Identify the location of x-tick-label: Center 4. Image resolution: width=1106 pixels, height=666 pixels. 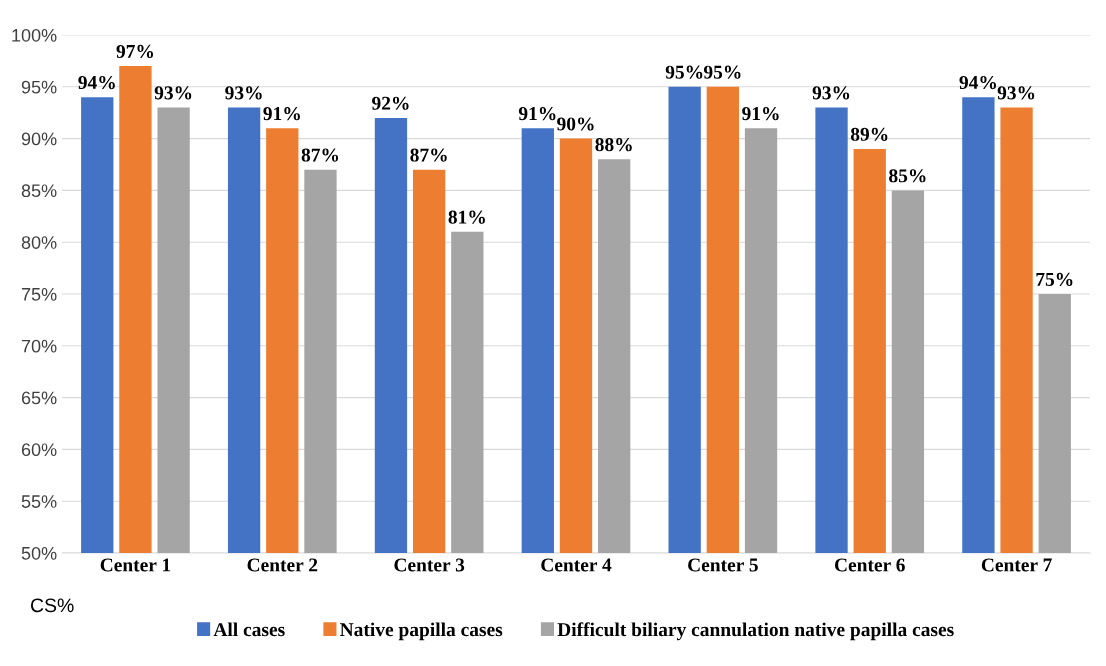
(576, 565).